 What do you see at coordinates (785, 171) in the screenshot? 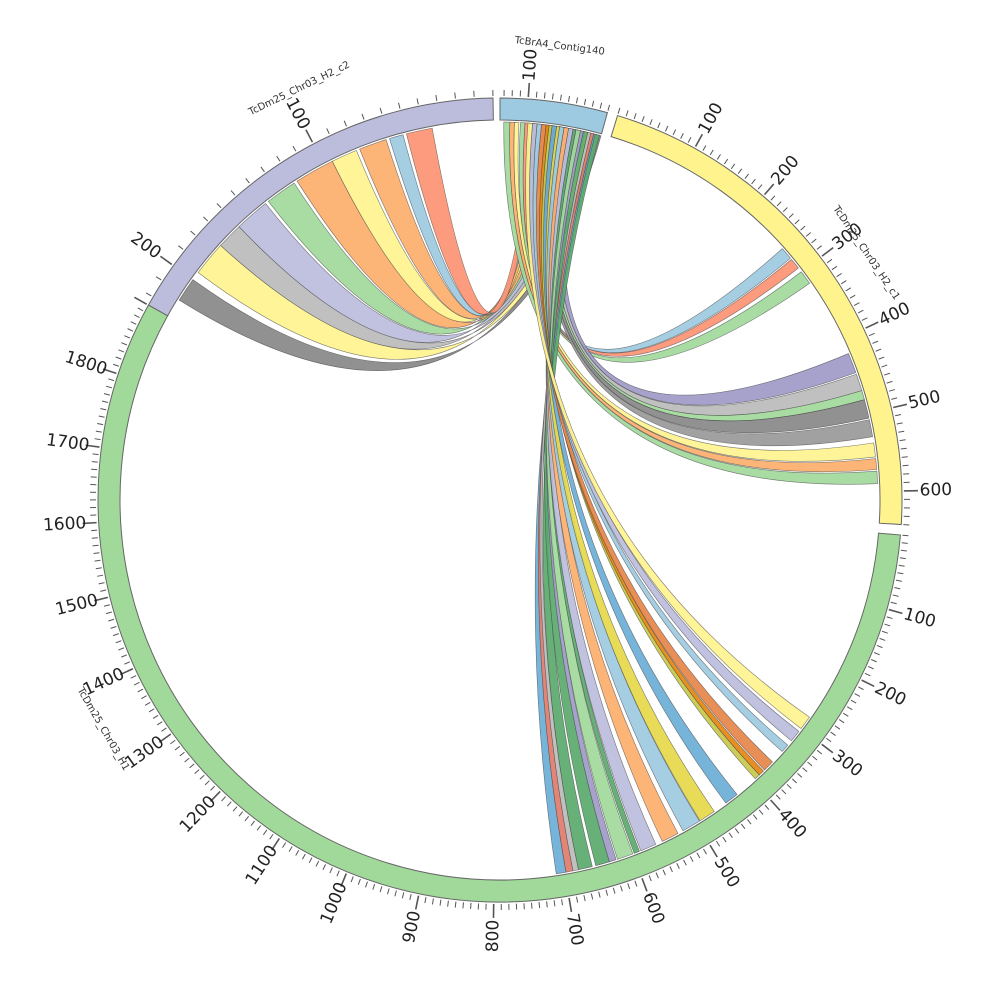
I see `tick-label: 200` at bounding box center [785, 171].